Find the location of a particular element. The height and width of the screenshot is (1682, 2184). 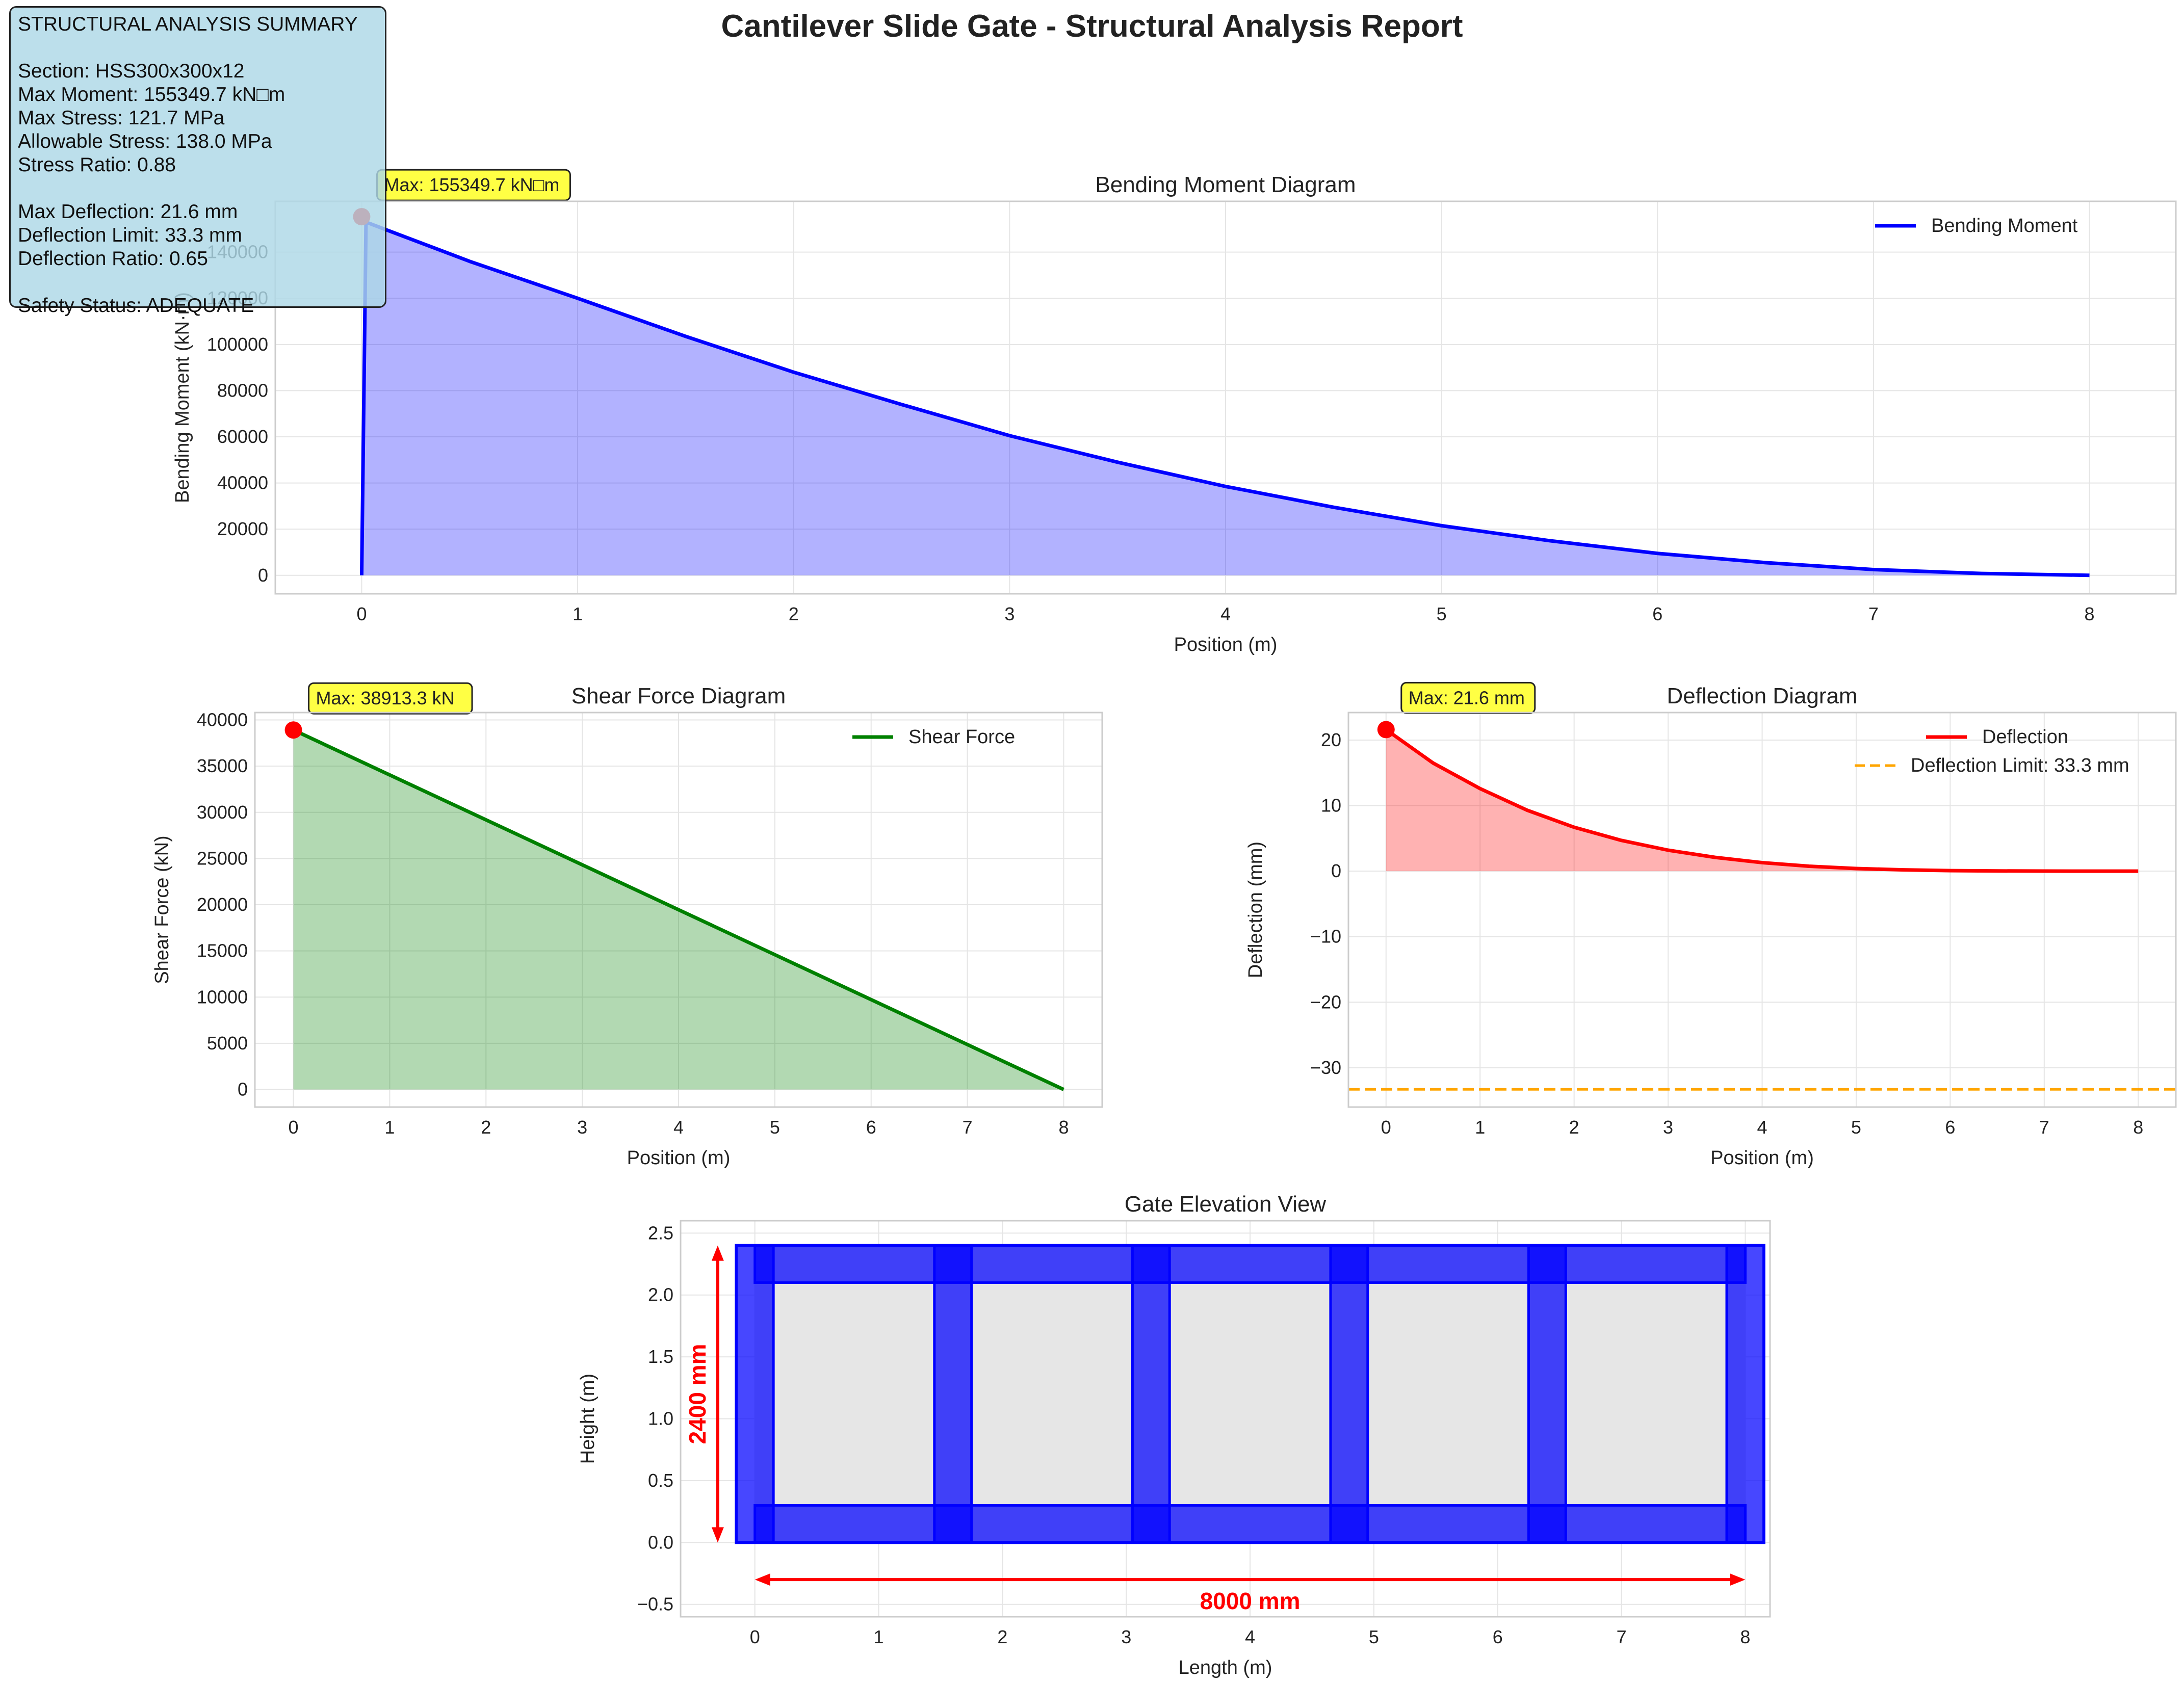

summary-max-stress: Max Stress: 121.7 MPa is located at coordinates (121, 118).